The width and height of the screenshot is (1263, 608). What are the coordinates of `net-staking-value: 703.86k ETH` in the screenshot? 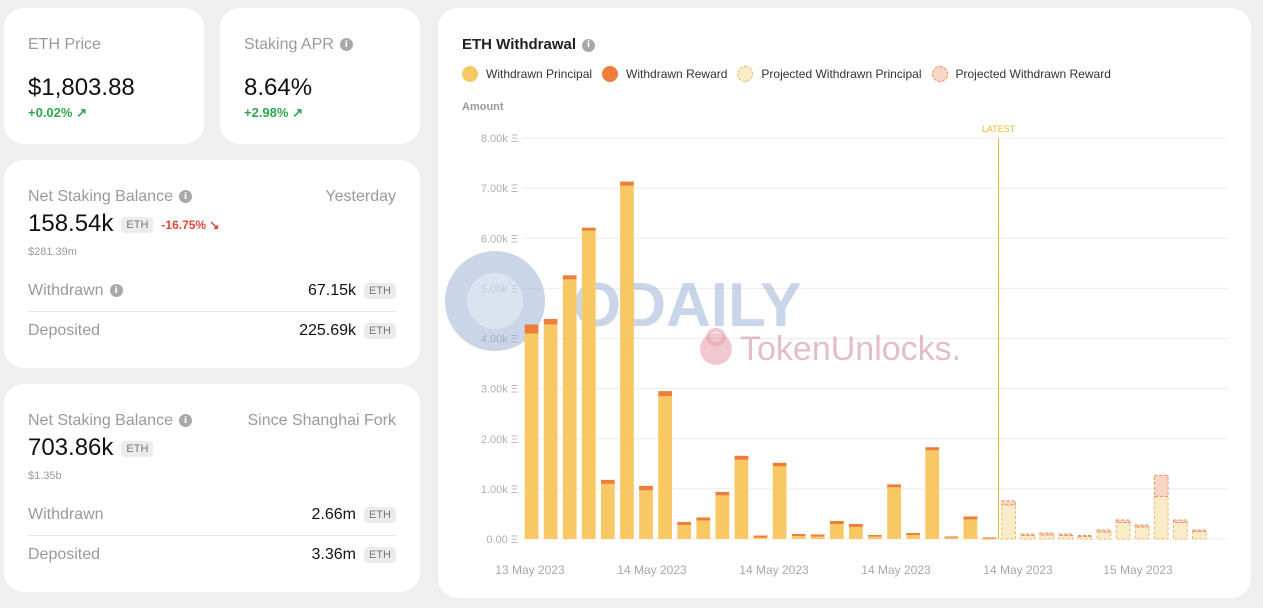 It's located at (91, 448).